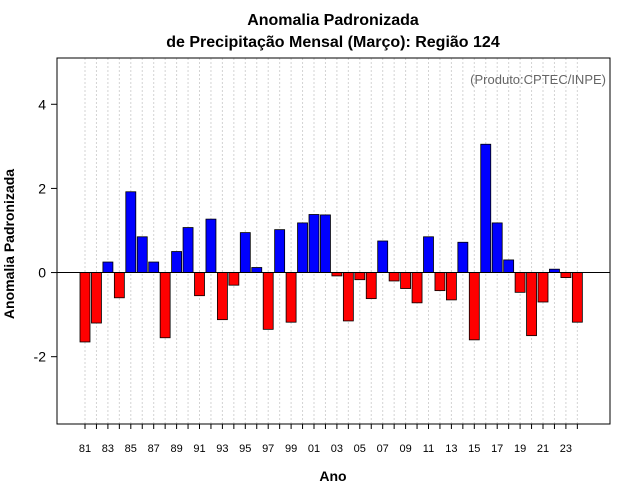  I want to click on bar-1997, so click(268, 301).